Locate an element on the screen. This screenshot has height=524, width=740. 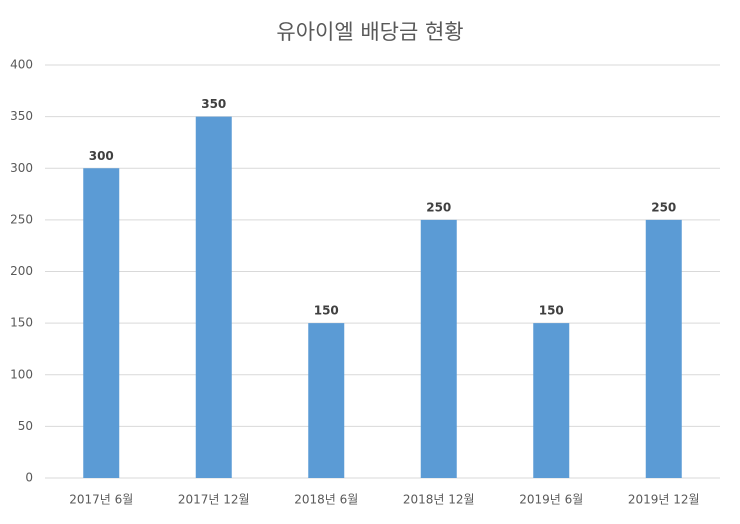
chart-title: 유아이엘 배당금 현황 is located at coordinates (369, 32).